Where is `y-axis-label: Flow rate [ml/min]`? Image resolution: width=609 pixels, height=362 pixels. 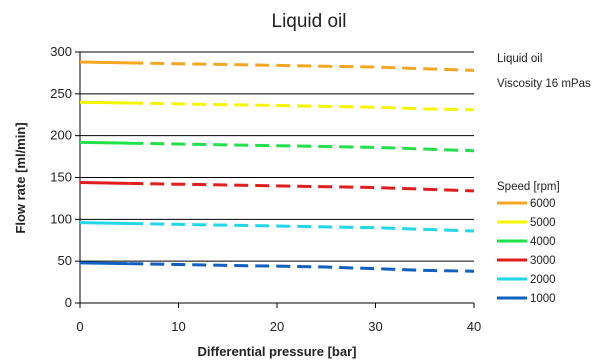 y-axis-label: Flow rate [ml/min] is located at coordinates (20, 177).